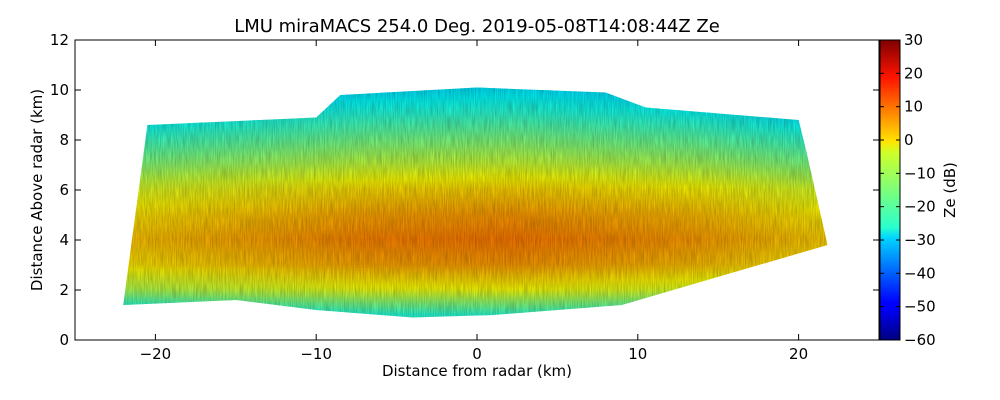 The height and width of the screenshot is (400, 1000). I want to click on colorbar-tick-label: −40, so click(920, 273).